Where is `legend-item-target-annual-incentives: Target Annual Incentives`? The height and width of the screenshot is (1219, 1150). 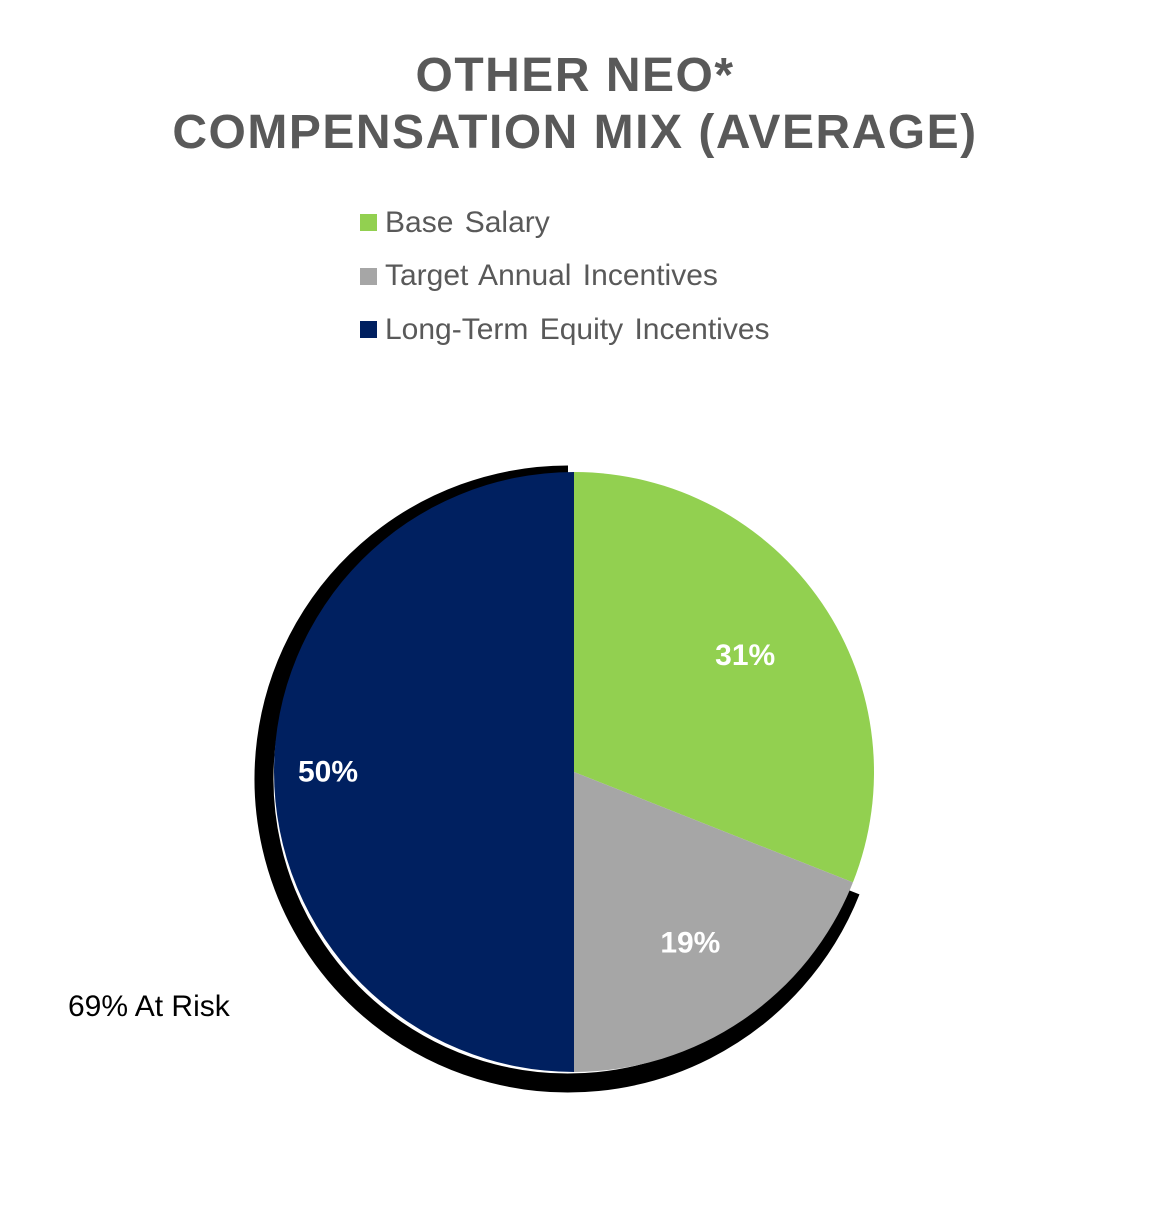
legend-item-target-annual-incentives: Target Annual Incentives is located at coordinates (565, 277).